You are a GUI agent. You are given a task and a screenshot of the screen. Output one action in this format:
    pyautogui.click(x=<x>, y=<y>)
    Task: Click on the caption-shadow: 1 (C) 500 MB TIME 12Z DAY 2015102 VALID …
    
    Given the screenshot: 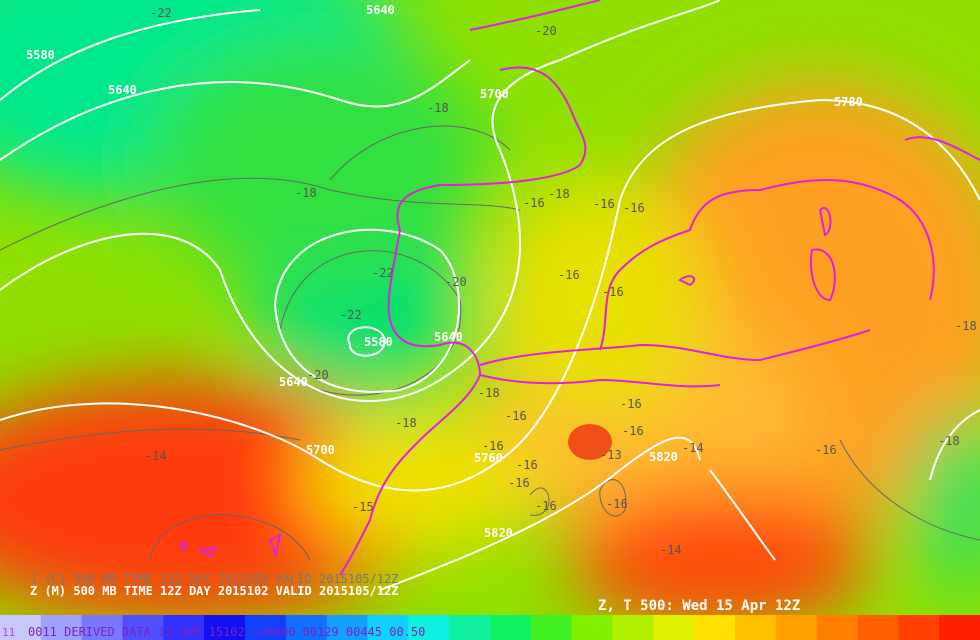 What is the action you would take?
    pyautogui.click(x=214, y=579)
    